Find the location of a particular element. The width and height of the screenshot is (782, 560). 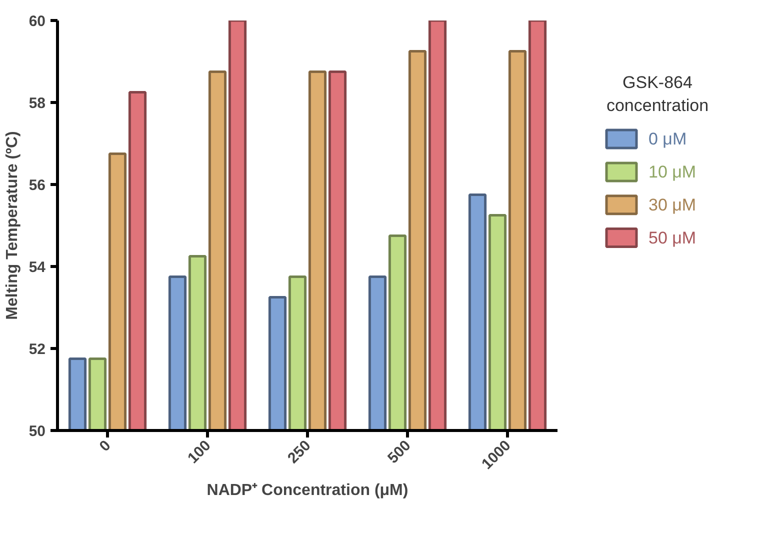

x-tick-label: 0 is located at coordinates (105, 446).